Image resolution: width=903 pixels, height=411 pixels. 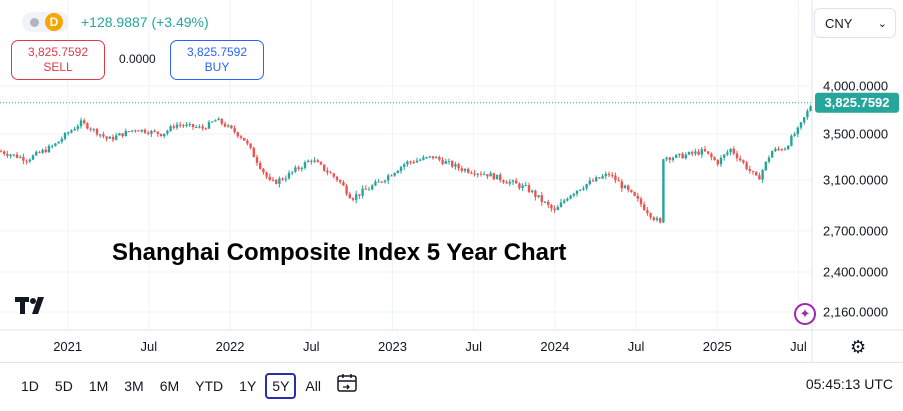 I want to click on timeframe-1m: 1M, so click(x=98, y=386).